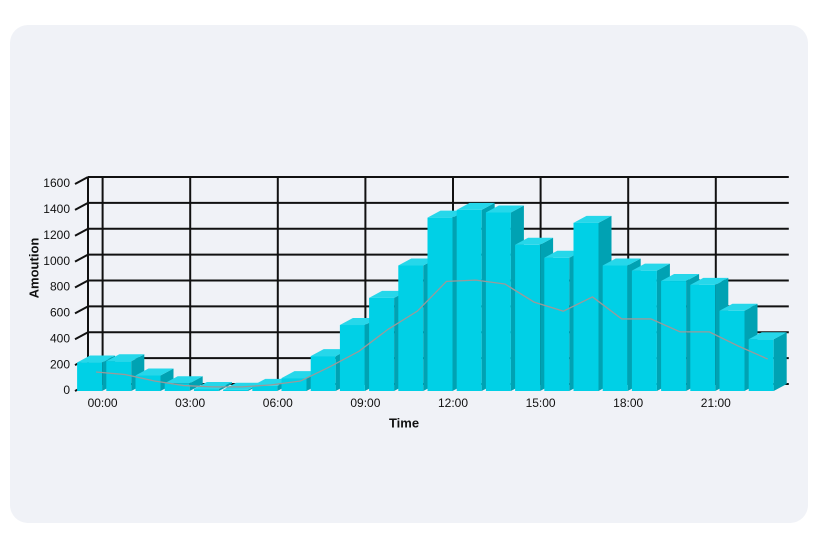 The height and width of the screenshot is (548, 820). Describe the element at coordinates (33, 268) in the screenshot. I see `y-axis-title: Amoution` at that location.